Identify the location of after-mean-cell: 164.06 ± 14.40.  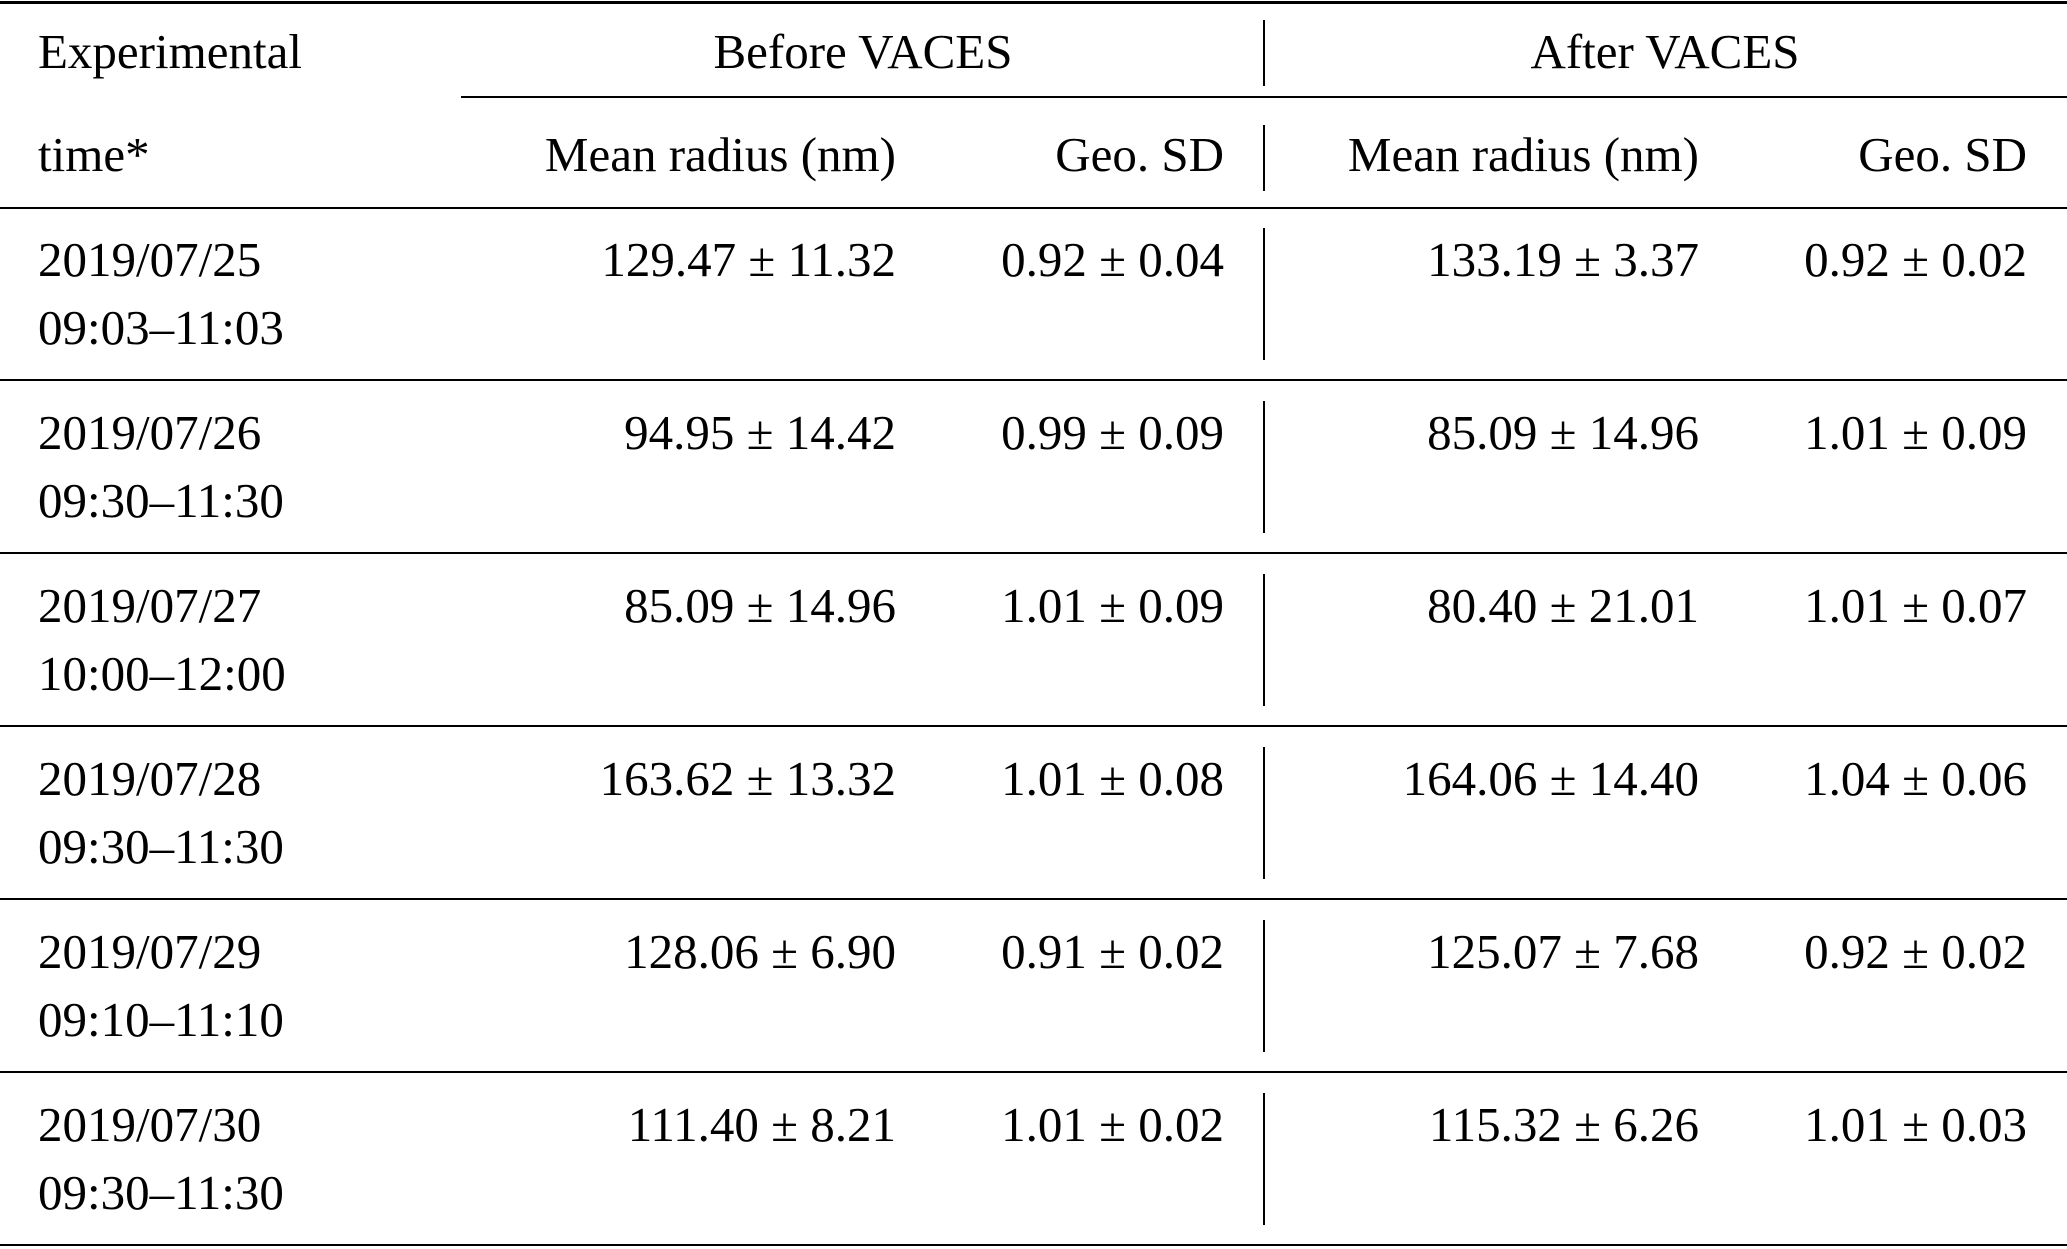
(1550, 778).